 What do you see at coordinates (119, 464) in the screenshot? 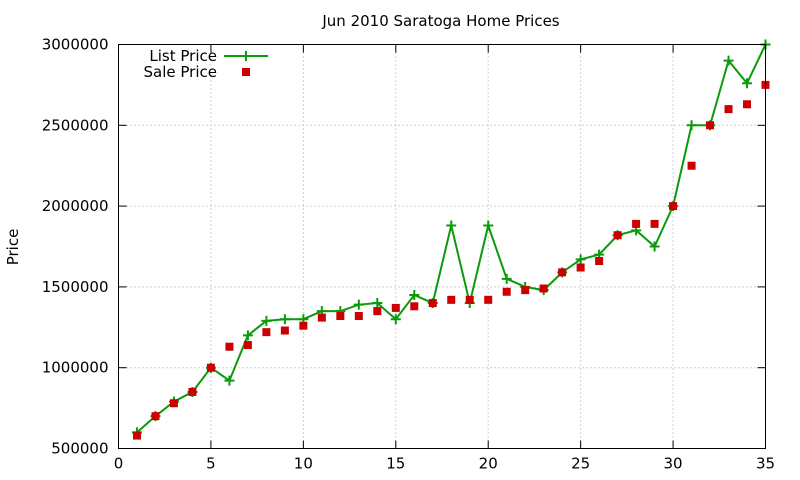
I see `x-tick-label: 0` at bounding box center [119, 464].